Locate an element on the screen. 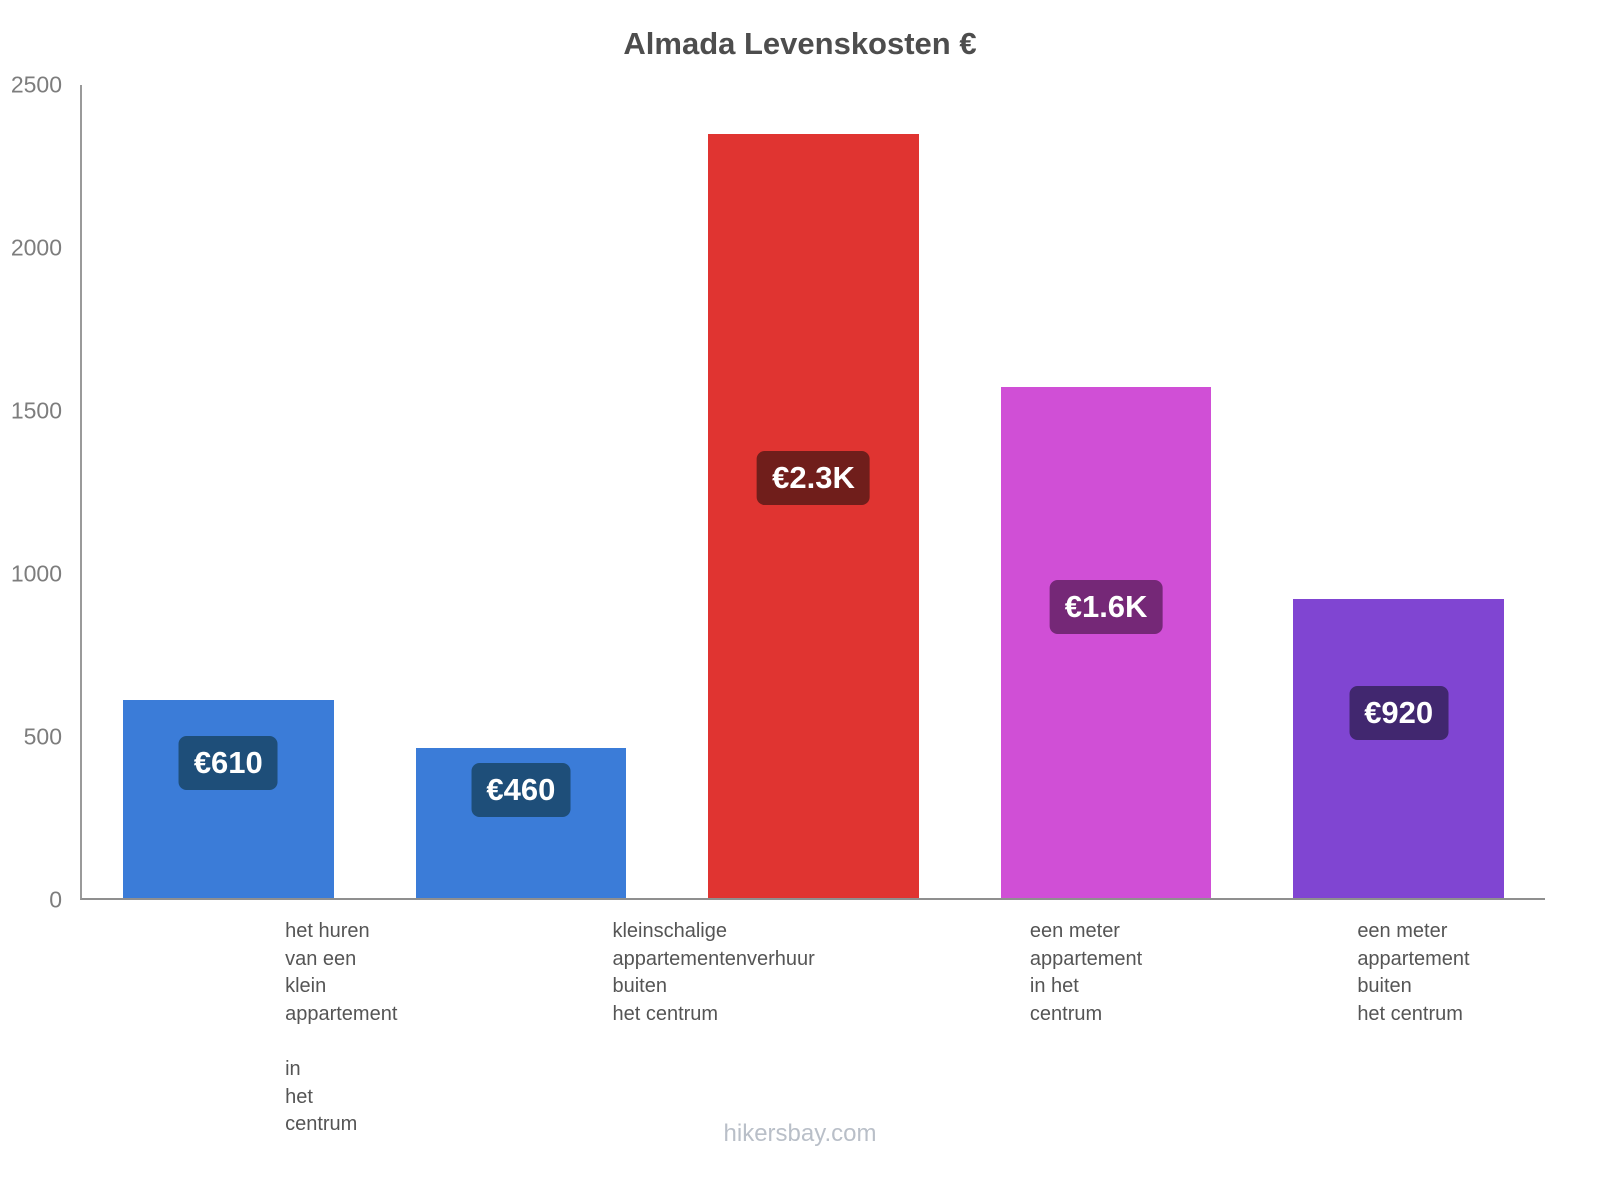 The height and width of the screenshot is (1200, 1600). chart-title: Almada Levenskosten € is located at coordinates (800, 43).